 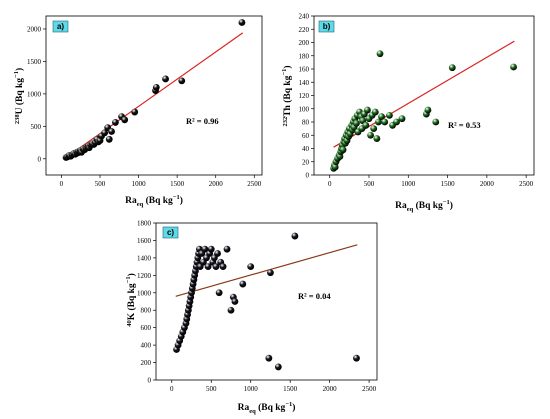 What do you see at coordinates (202, 121) in the screenshot?
I see `r-squared-annotation: R² = 0.96` at bounding box center [202, 121].